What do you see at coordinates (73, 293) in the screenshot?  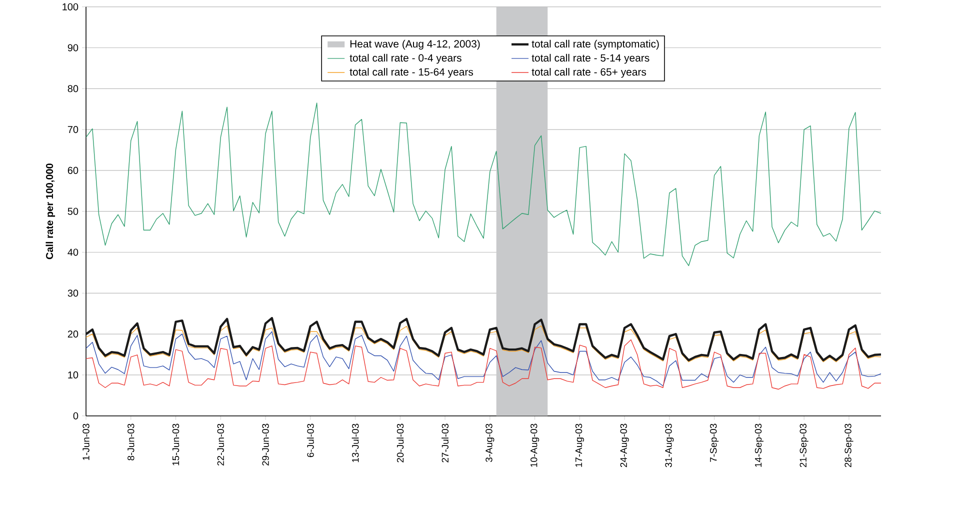 I see `y-tick-label: 30` at bounding box center [73, 293].